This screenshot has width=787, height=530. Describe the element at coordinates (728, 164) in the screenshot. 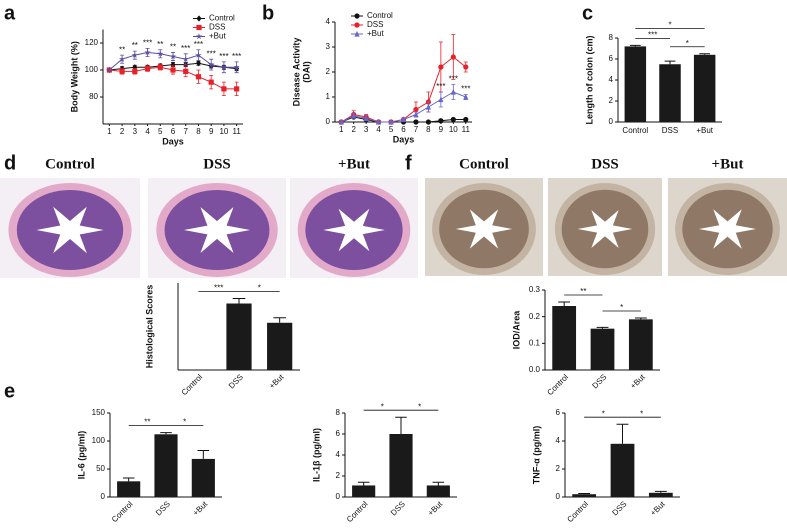

I see `image-label: +But` at that location.